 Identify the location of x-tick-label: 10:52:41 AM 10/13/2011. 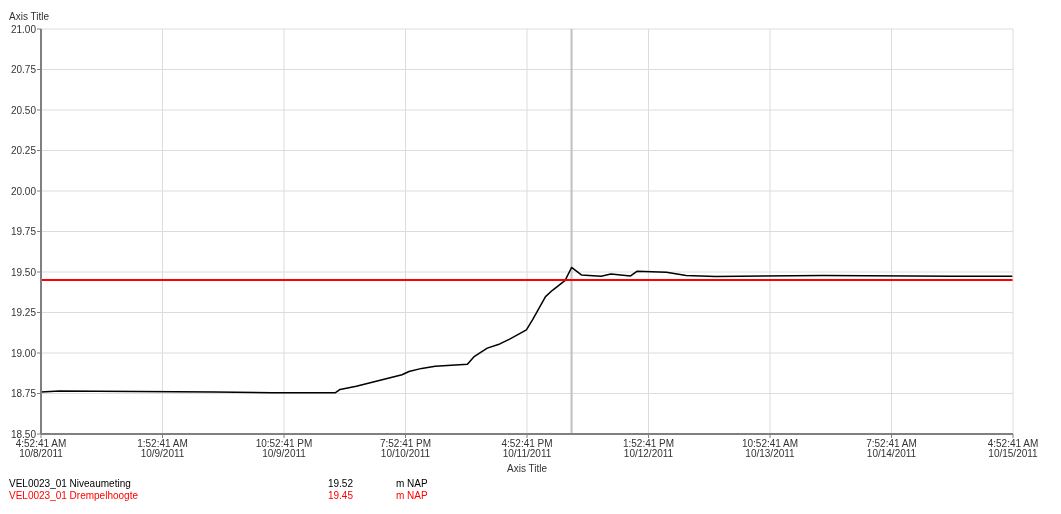
(770, 448).